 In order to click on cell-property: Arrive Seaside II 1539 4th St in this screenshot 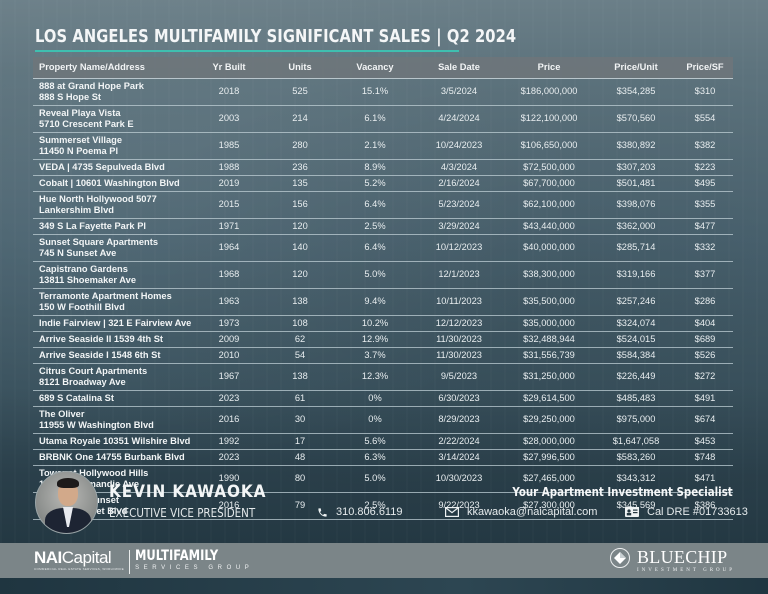, I will do `click(113, 339)`.